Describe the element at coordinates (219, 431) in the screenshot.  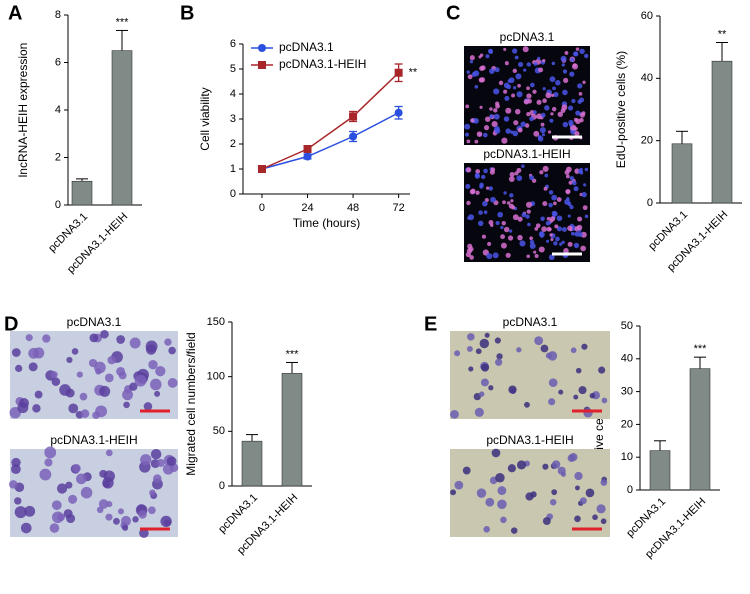
I see `y-tick-label: 50` at that location.